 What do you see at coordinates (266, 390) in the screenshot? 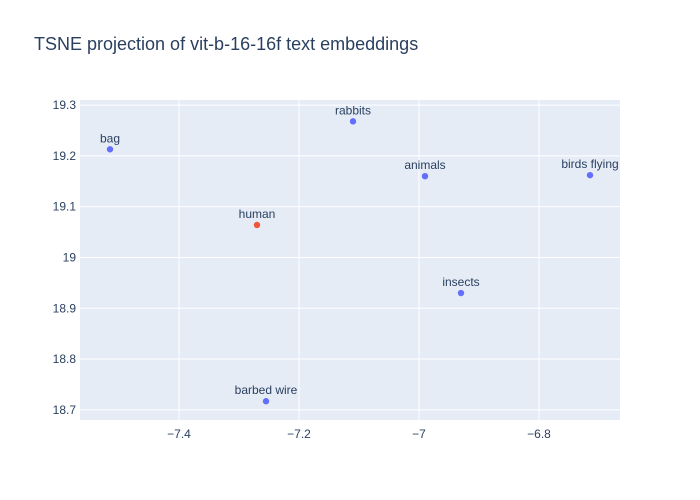
I see `point-label: barbed wire` at bounding box center [266, 390].